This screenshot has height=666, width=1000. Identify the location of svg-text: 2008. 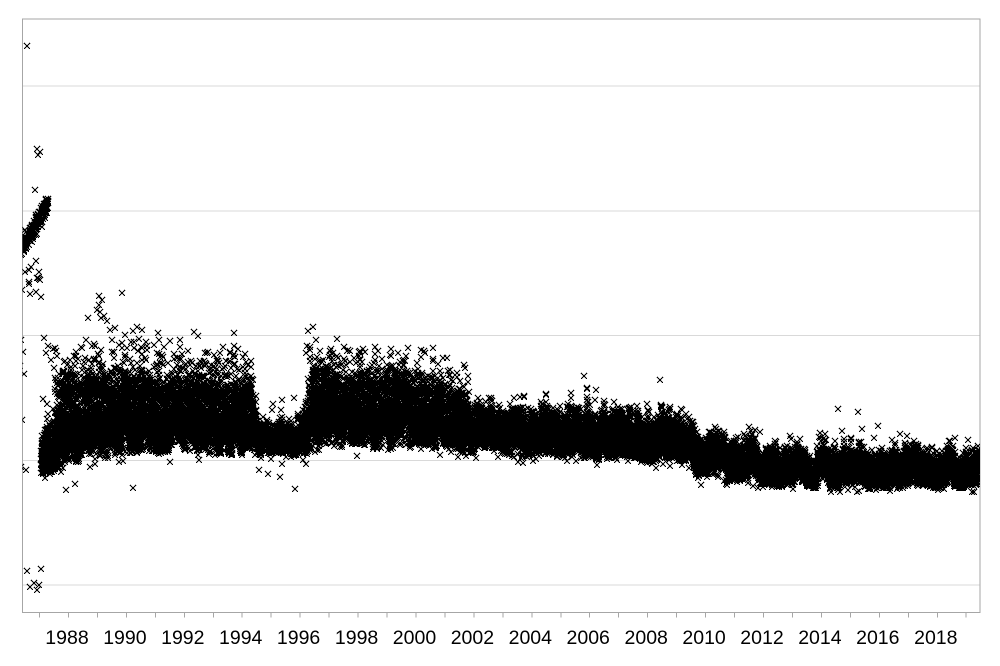
(646, 638).